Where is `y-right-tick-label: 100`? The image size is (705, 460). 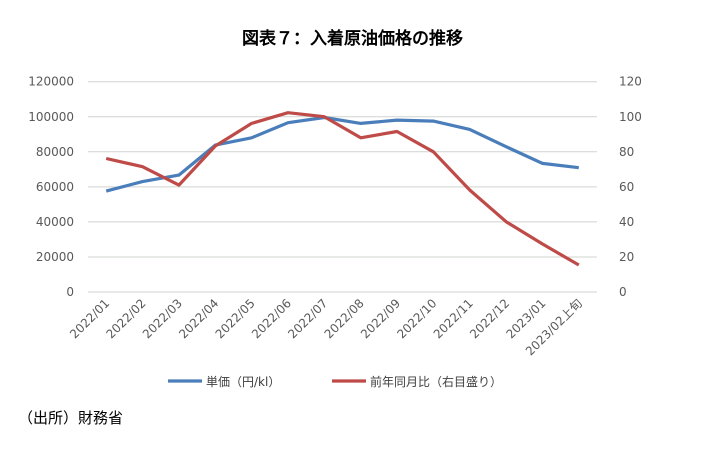 y-right-tick-label: 100 is located at coordinates (630, 117).